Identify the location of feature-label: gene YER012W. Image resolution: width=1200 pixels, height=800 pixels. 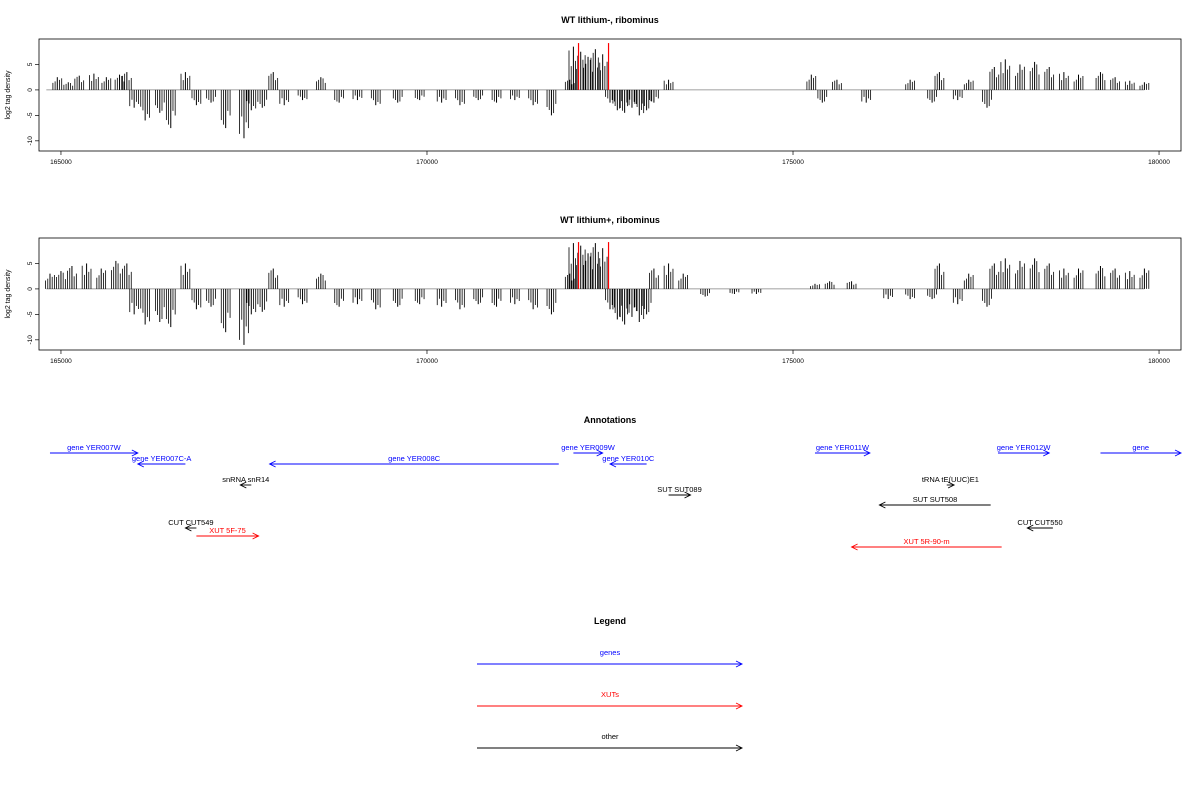
(1024, 447).